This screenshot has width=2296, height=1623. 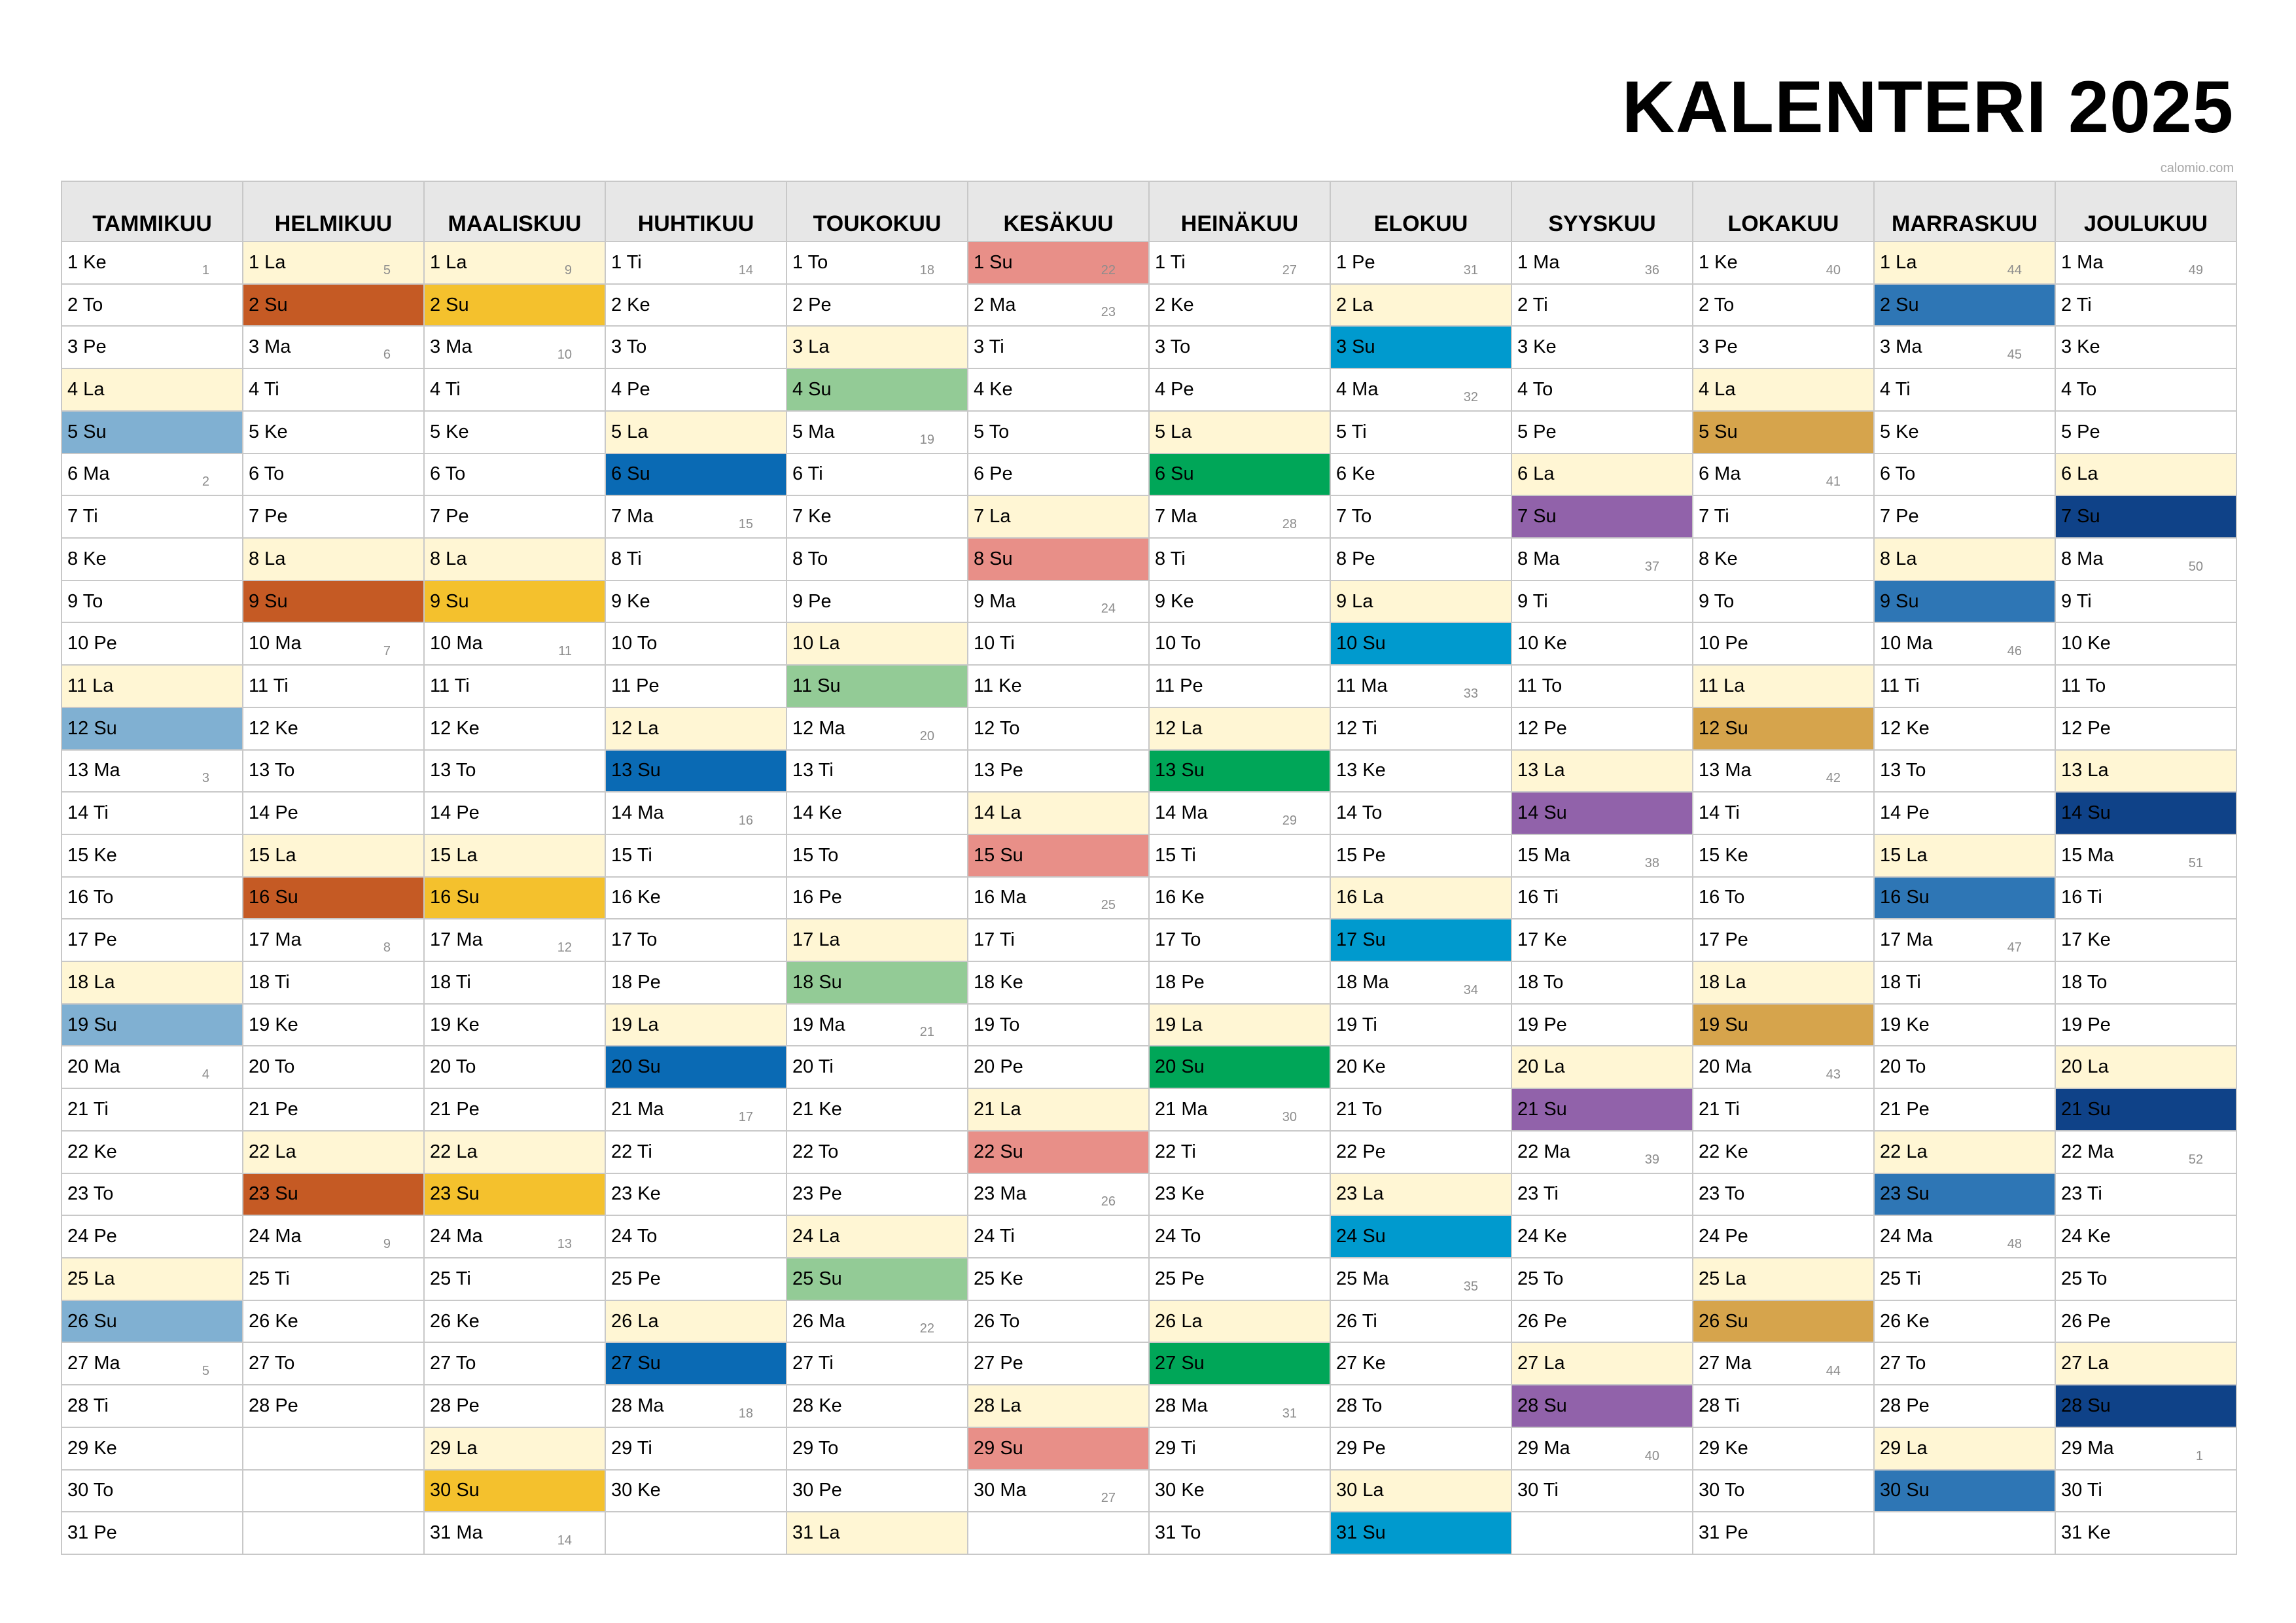 I want to click on day-cell: 3 Ma 6, so click(x=333, y=348).